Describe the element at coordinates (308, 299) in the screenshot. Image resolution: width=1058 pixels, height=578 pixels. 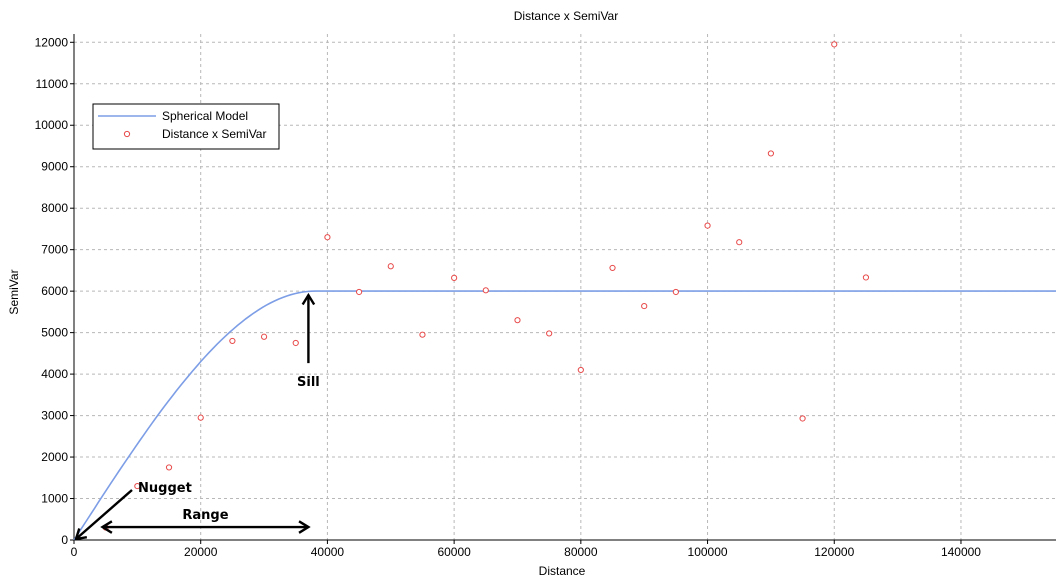
I see `sill-arrow-head` at that location.